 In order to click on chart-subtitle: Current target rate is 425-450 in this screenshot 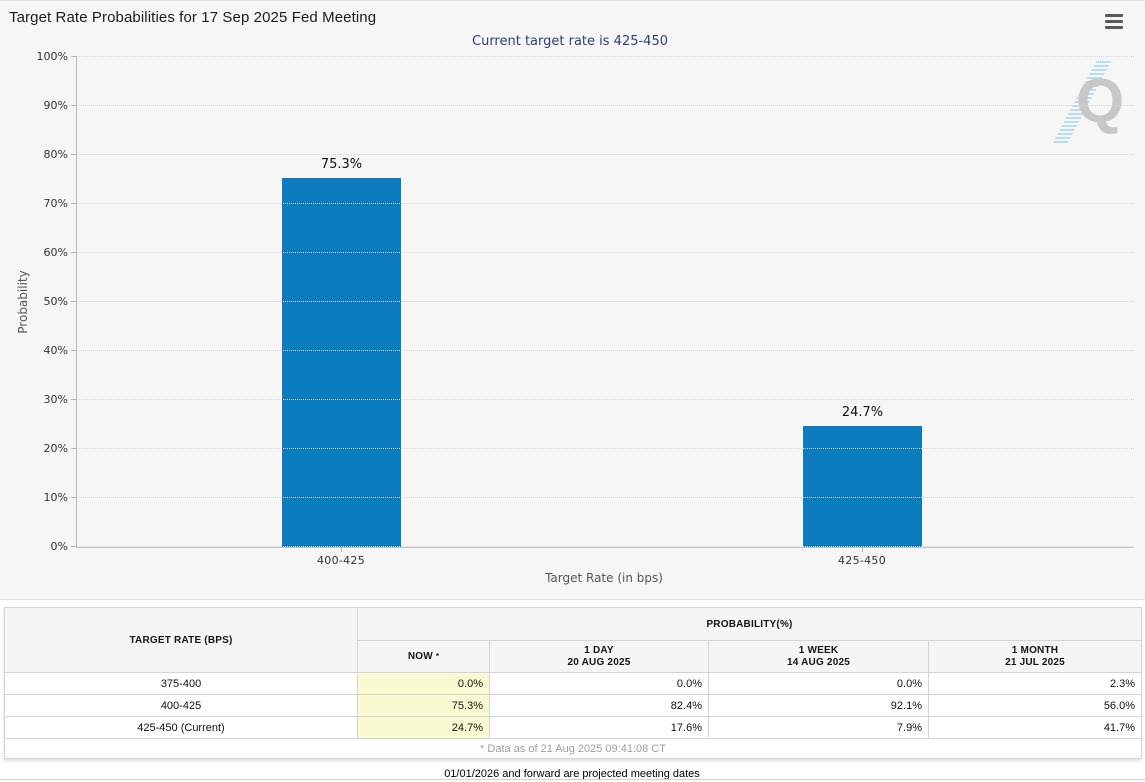, I will do `click(570, 41)`.